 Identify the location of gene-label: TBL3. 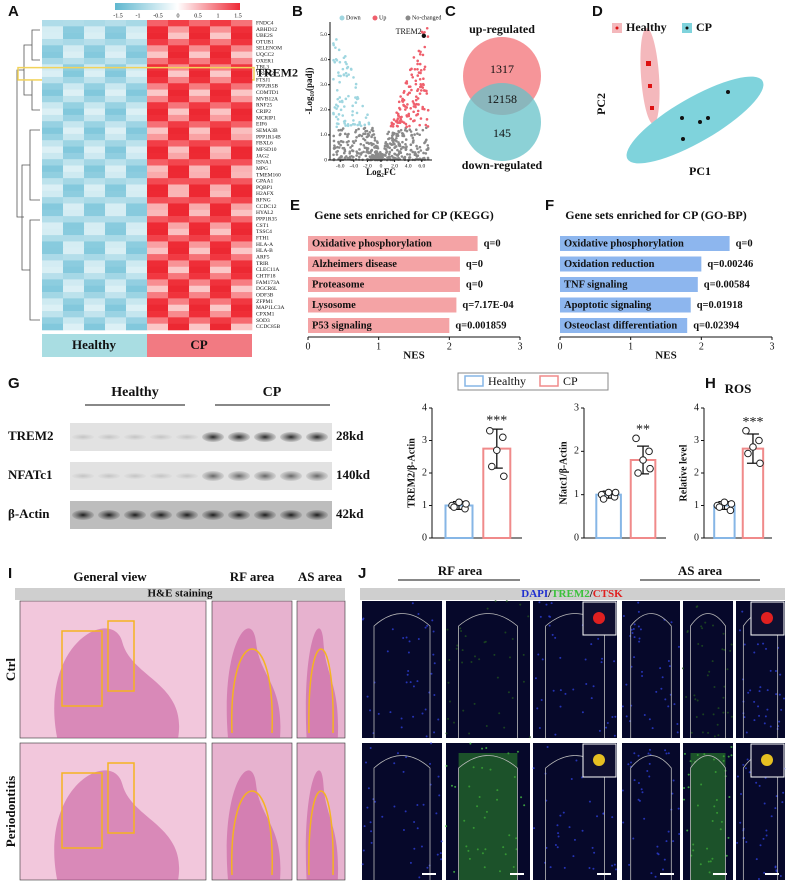
(262, 68).